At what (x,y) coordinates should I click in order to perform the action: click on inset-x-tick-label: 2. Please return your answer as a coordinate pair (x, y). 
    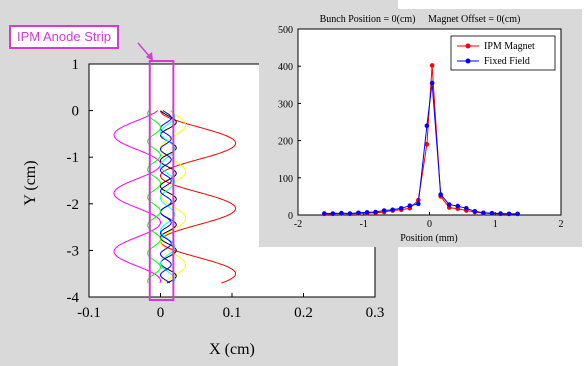
    Looking at the image, I should click on (561, 224).